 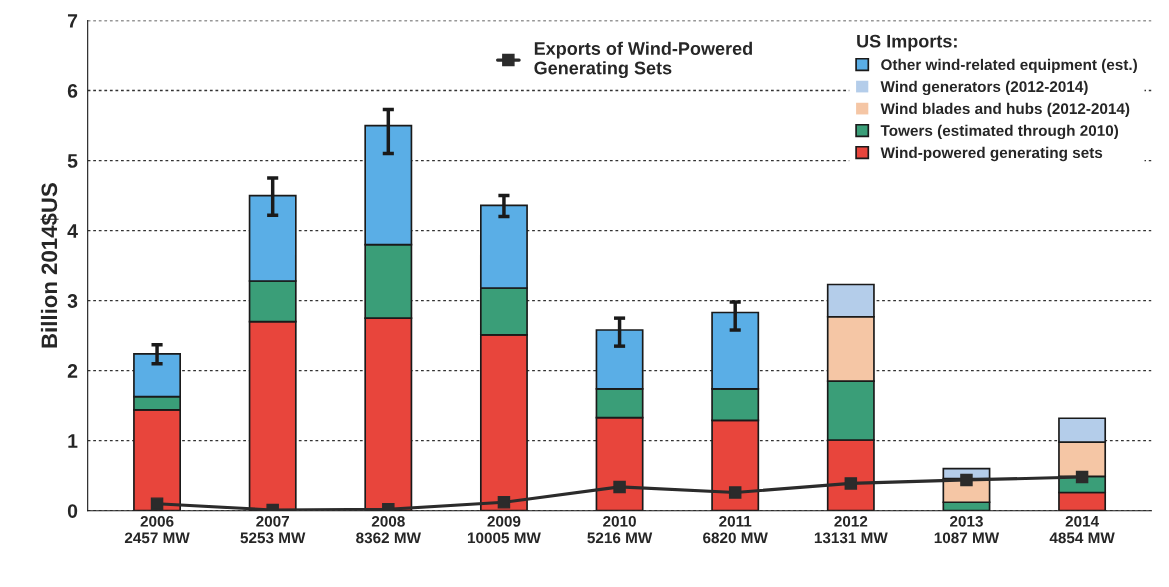 What do you see at coordinates (1009, 66) in the screenshot?
I see `legend-label: Other wind-related equipment (est.)` at bounding box center [1009, 66].